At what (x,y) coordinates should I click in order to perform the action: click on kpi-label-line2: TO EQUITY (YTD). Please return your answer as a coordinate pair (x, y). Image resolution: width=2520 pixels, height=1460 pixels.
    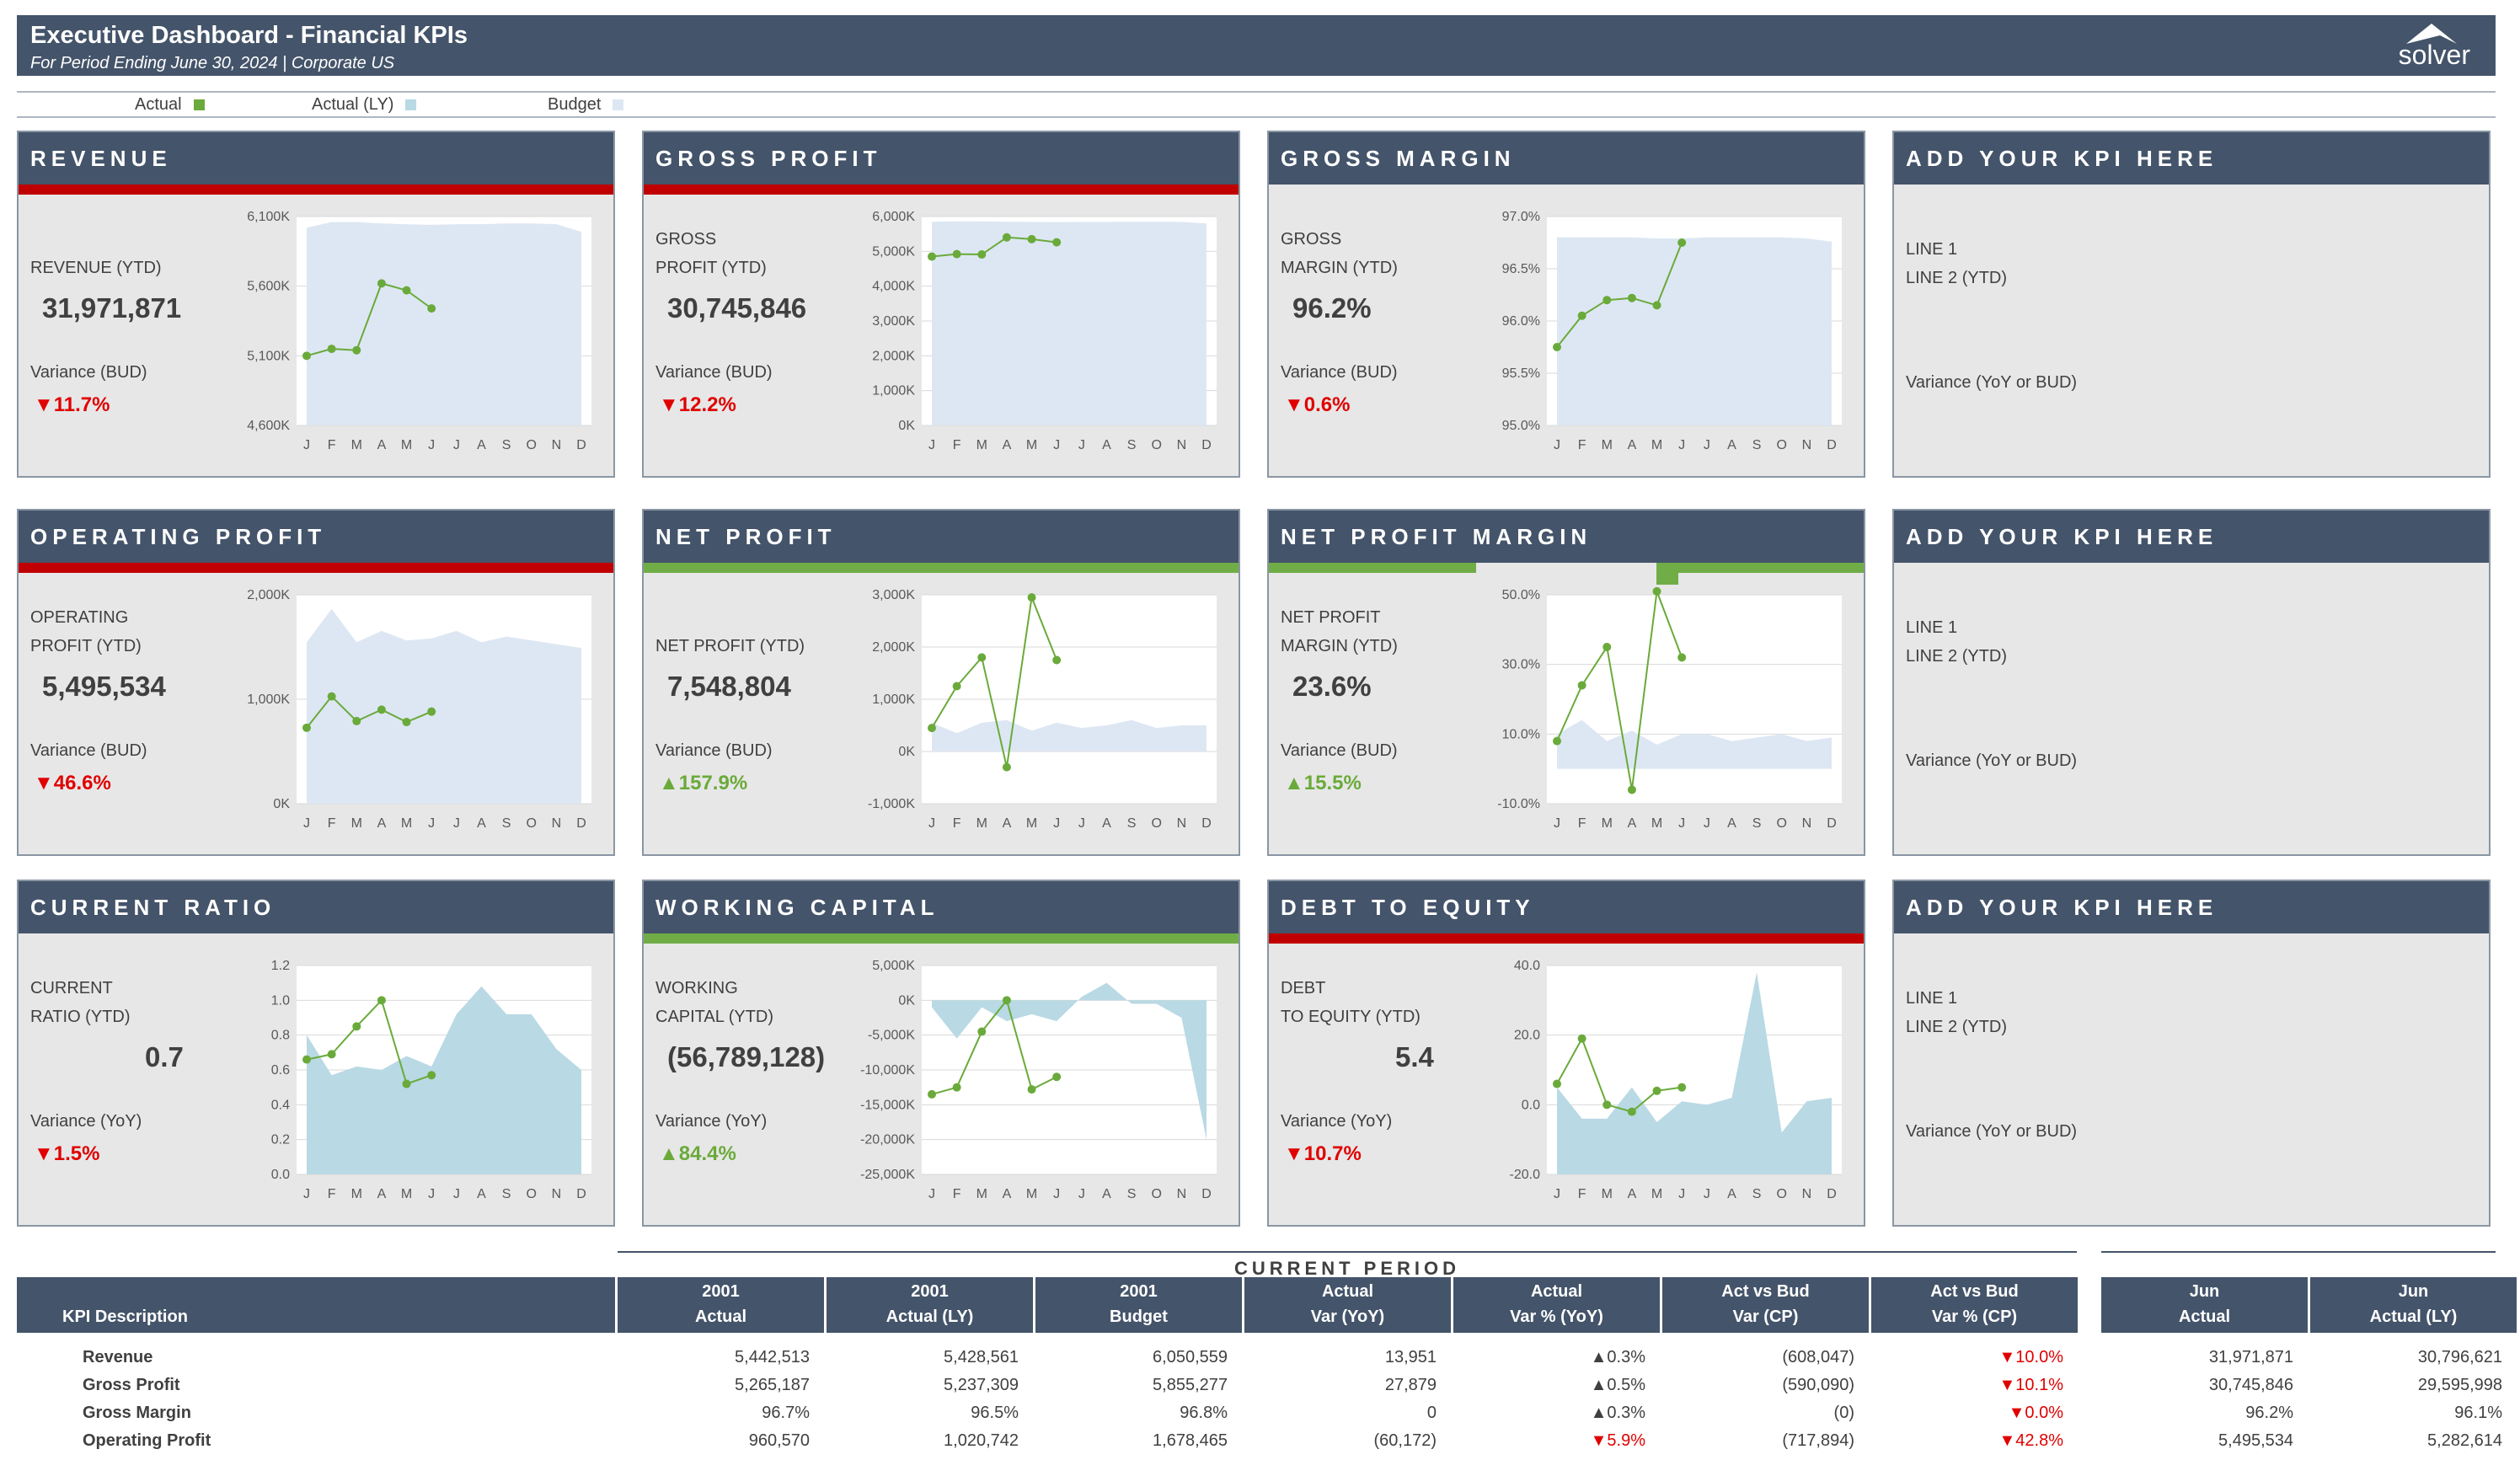
    Looking at the image, I should click on (1351, 1017).